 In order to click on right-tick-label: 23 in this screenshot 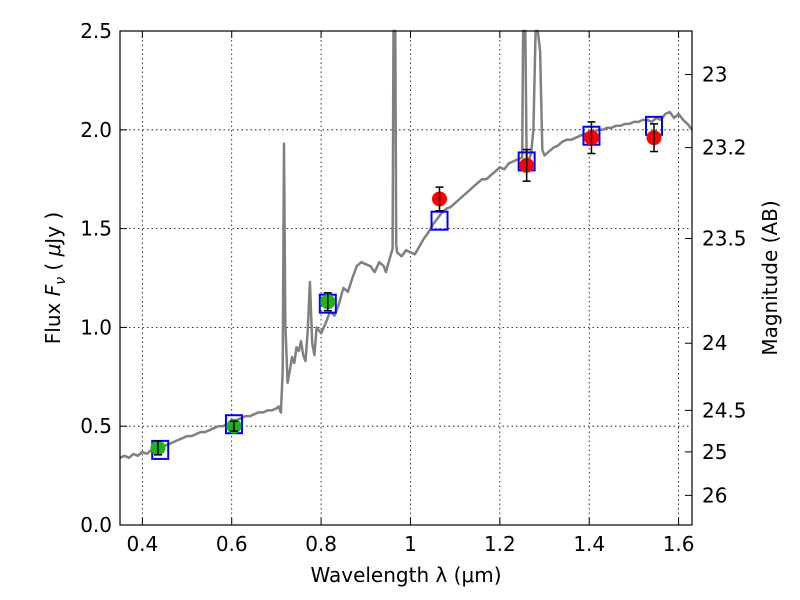, I will do `click(714, 74)`.